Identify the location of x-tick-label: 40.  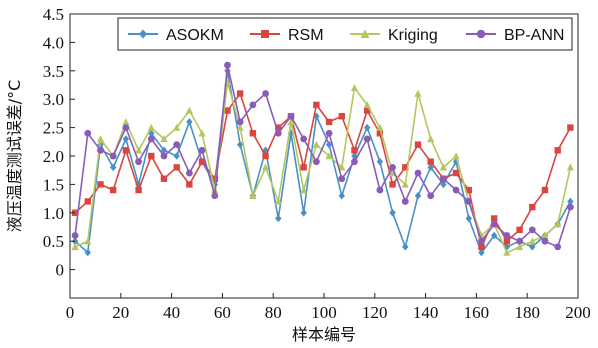
(171, 312).